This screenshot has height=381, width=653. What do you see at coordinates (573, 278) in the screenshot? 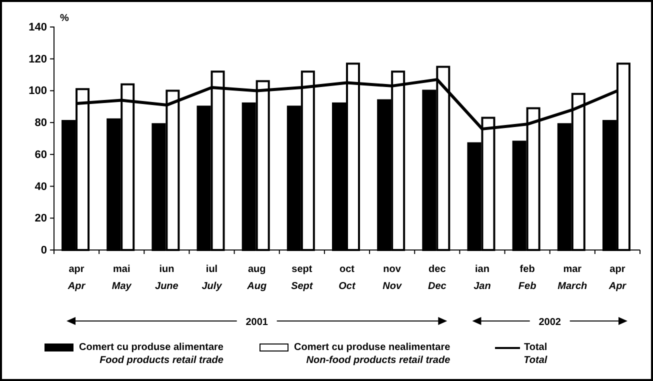
I see `x-tick-label: mar March` at bounding box center [573, 278].